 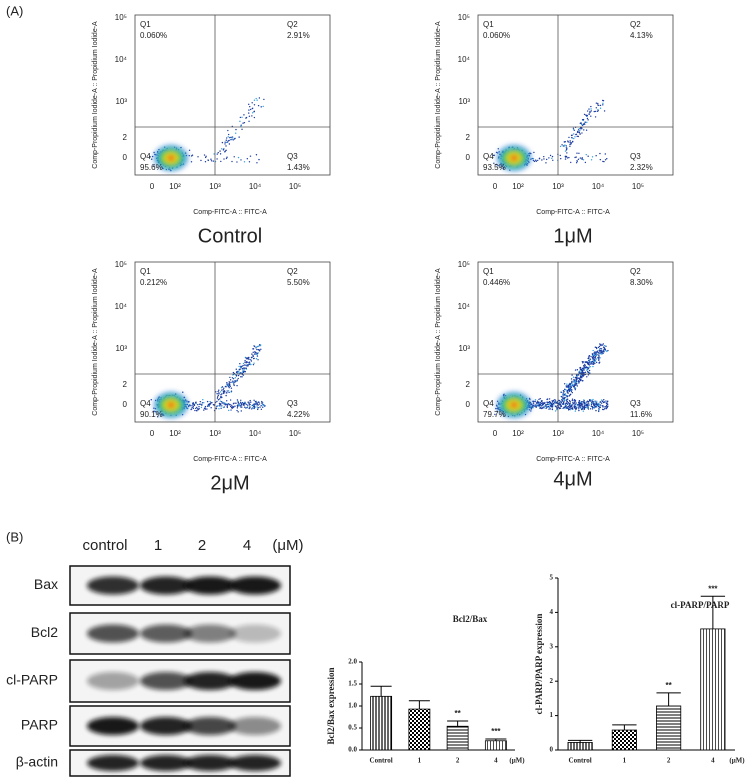 What do you see at coordinates (669, 728) in the screenshot?
I see `bar` at bounding box center [669, 728].